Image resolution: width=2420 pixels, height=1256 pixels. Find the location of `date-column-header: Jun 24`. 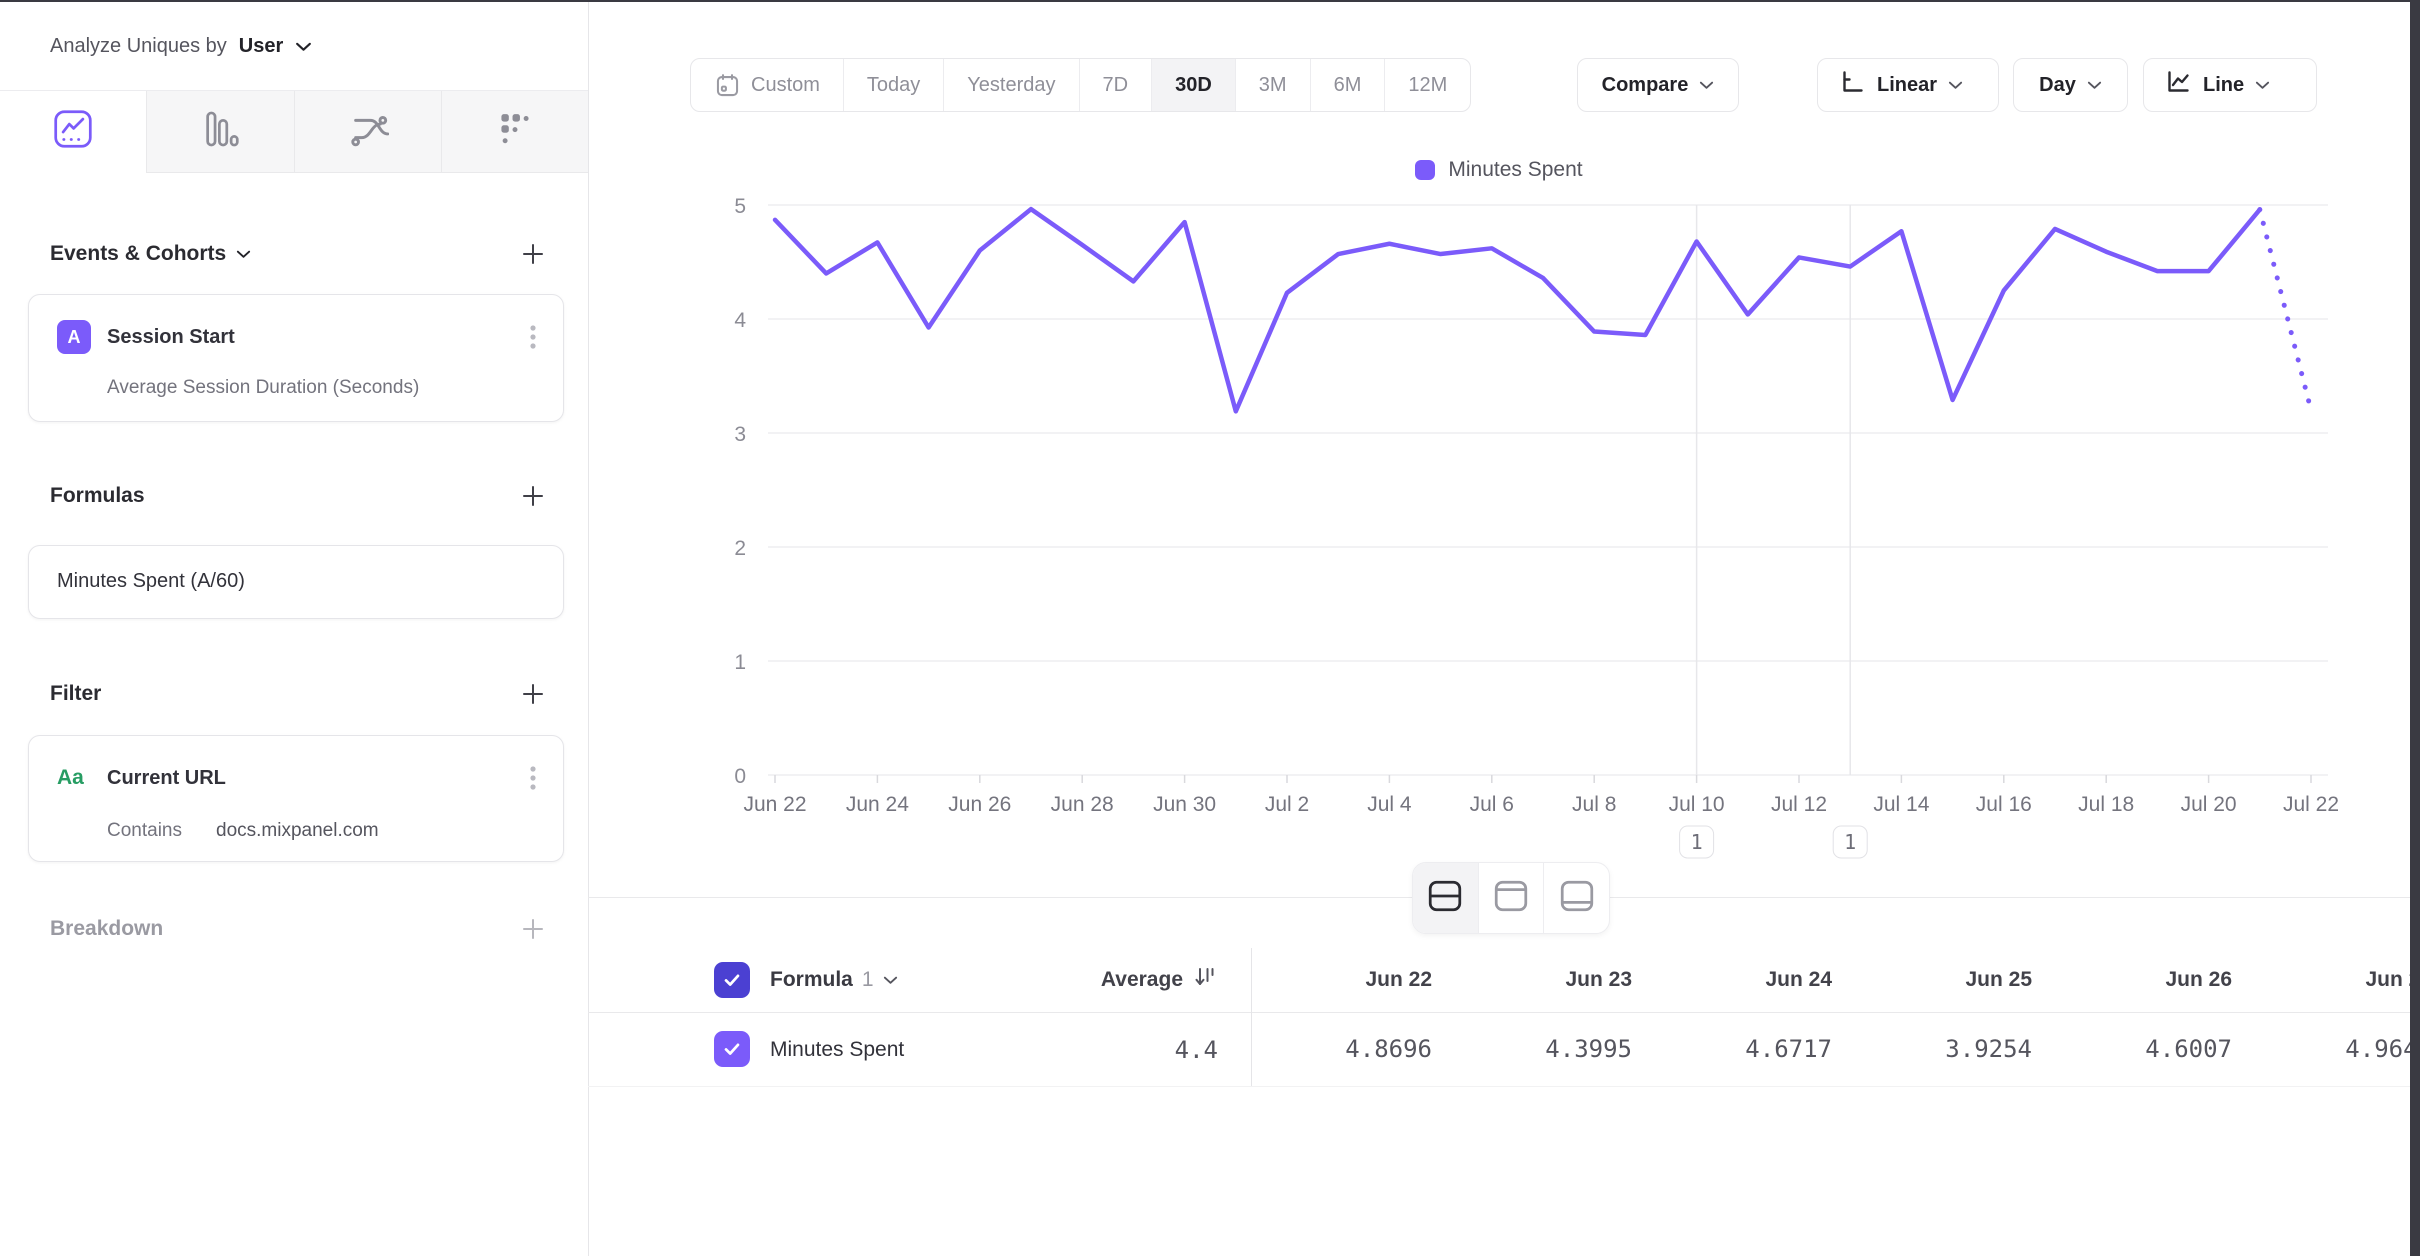

date-column-header: Jun 24 is located at coordinates (1798, 979).